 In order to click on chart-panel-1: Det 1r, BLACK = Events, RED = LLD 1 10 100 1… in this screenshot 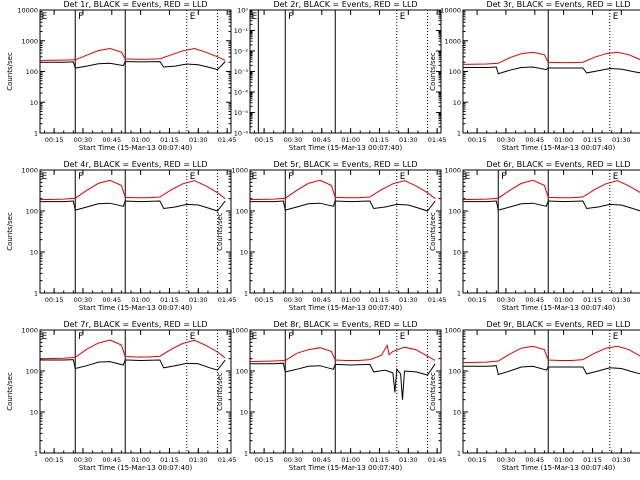, I will do `click(121, 76)`.